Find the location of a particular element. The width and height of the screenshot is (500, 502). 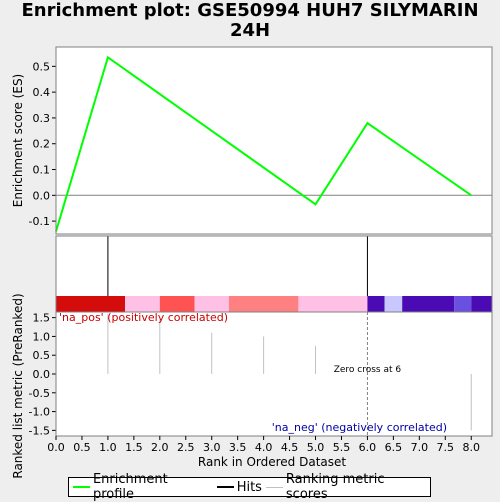

x-tick-label: 3.0 is located at coordinates (212, 447).